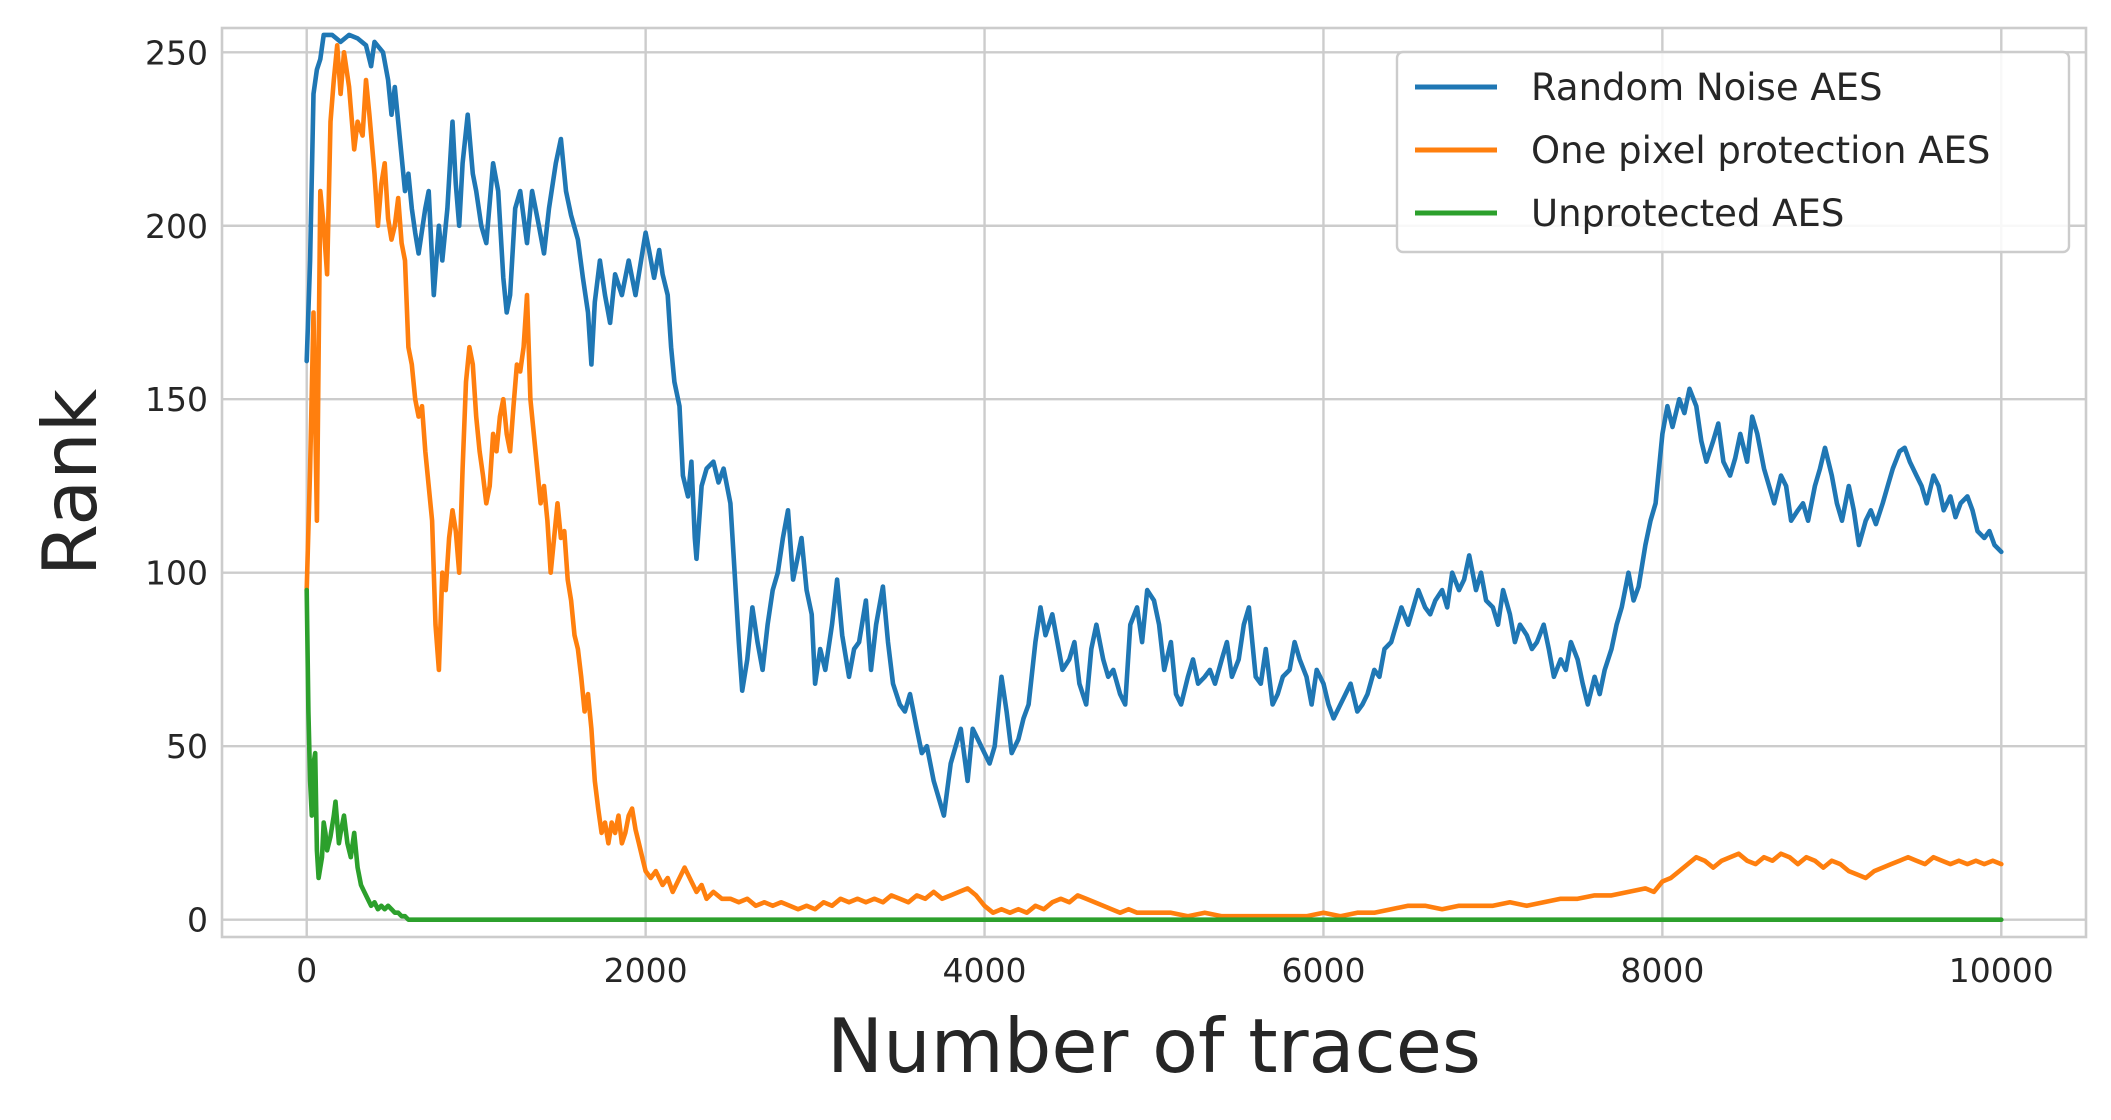  What do you see at coordinates (176, 226) in the screenshot?
I see `y-tick-label: 200` at bounding box center [176, 226].